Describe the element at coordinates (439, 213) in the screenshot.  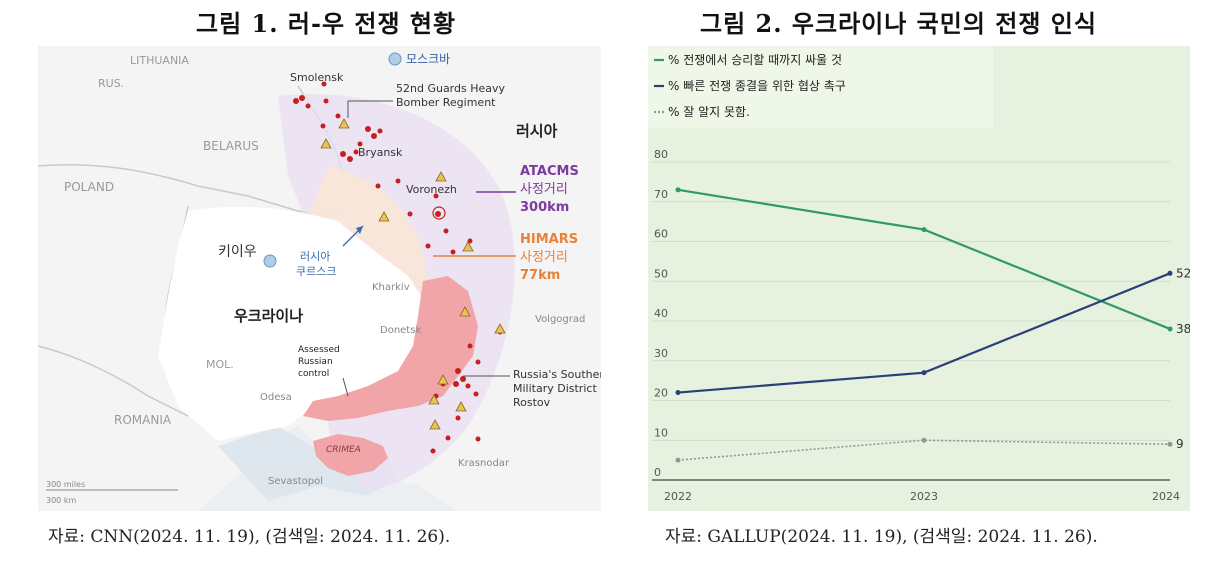
I see `voronezh-target-icon` at that location.